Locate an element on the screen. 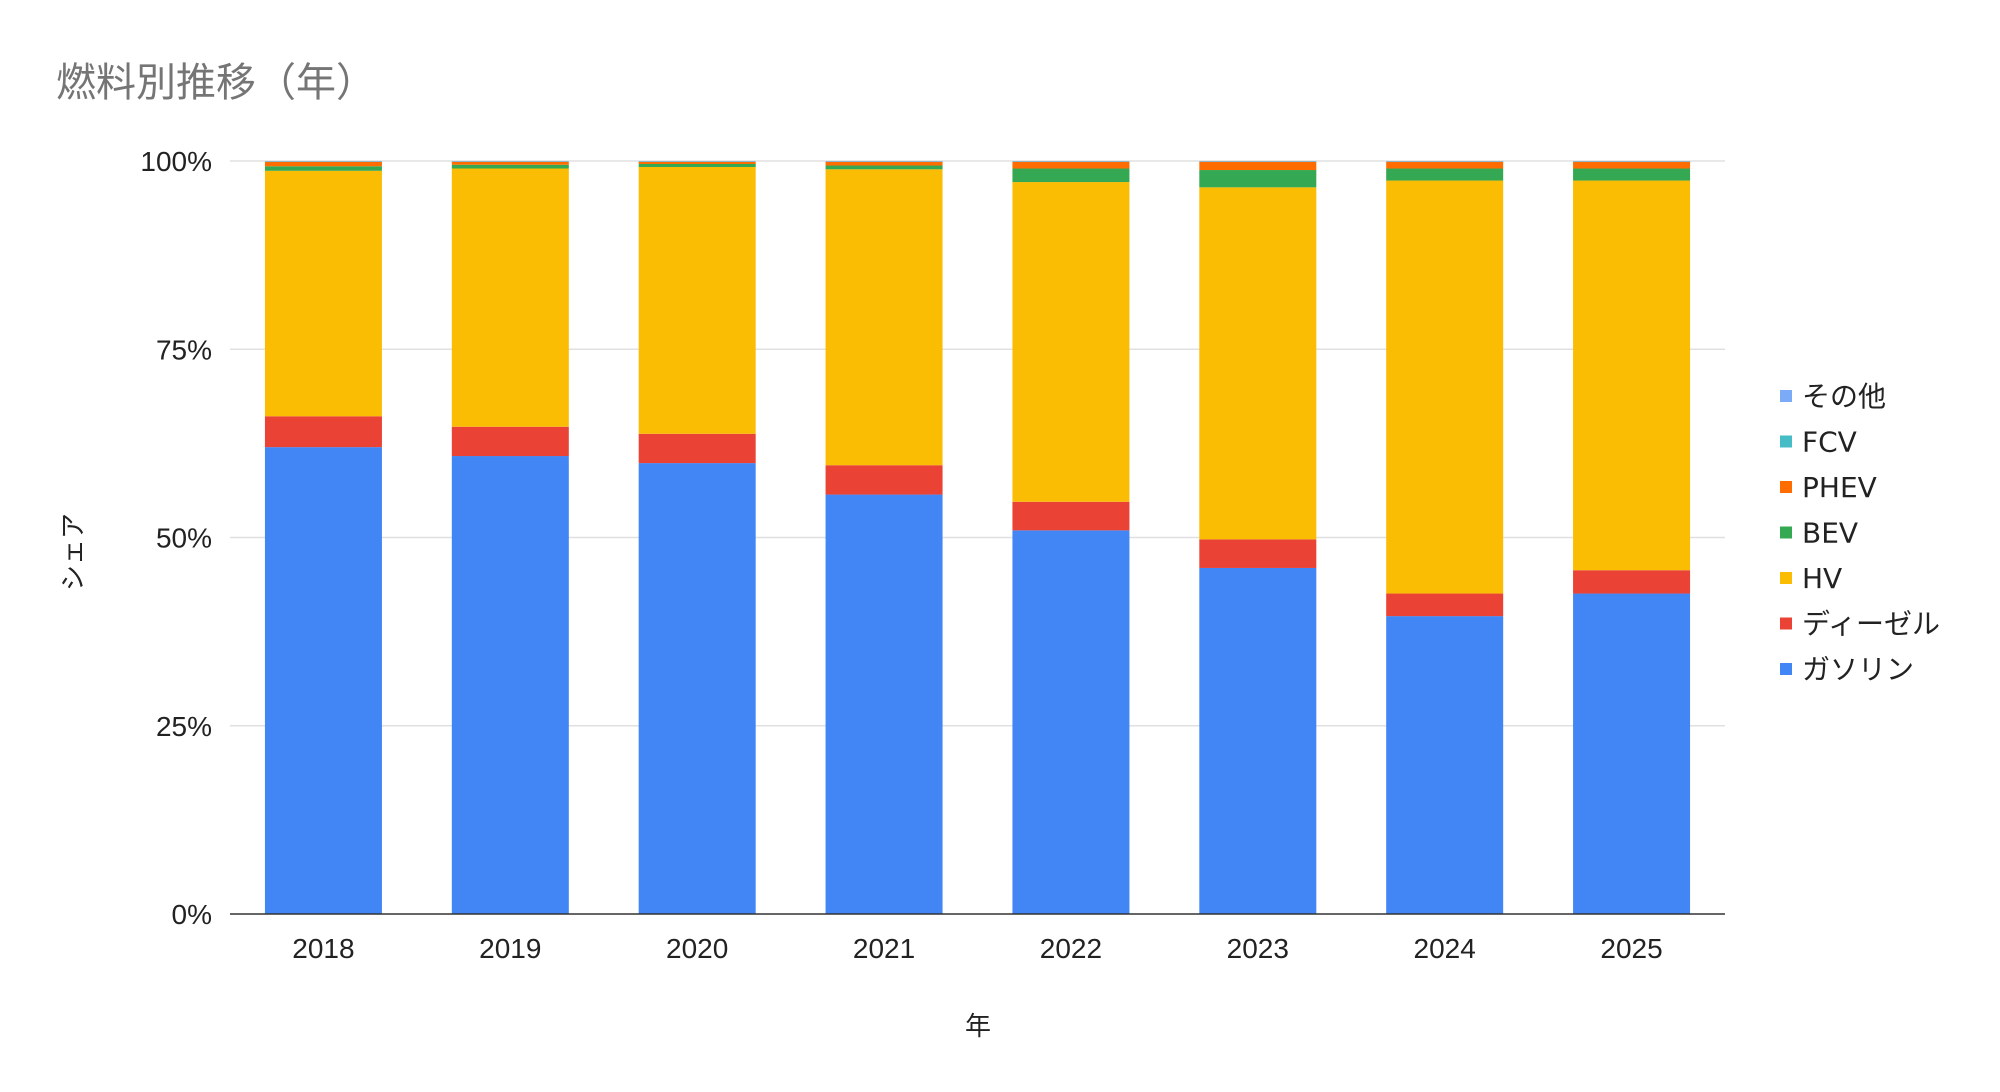 The width and height of the screenshot is (2000, 1092). x-tick-label: 2022 is located at coordinates (1071, 948).